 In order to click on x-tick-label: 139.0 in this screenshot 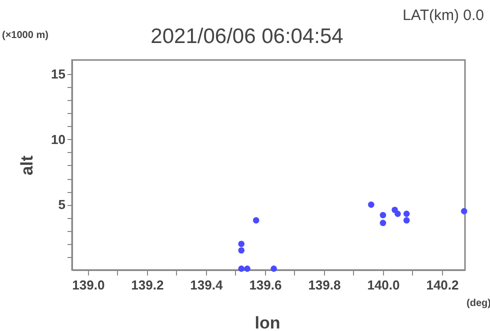, I will do `click(88, 285)`.